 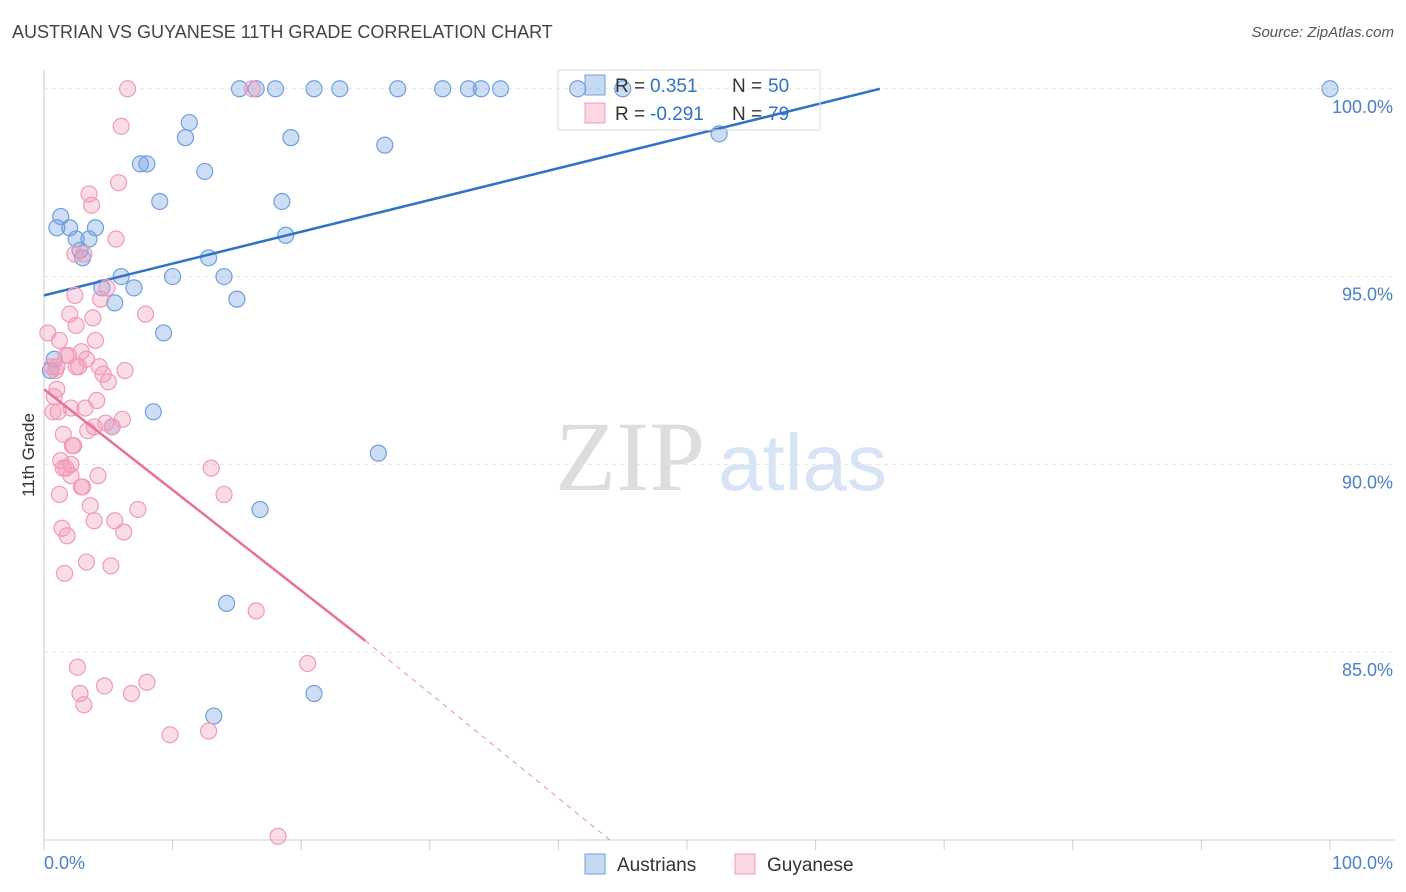 I want to click on legend-swatch, so click(x=595, y=85).